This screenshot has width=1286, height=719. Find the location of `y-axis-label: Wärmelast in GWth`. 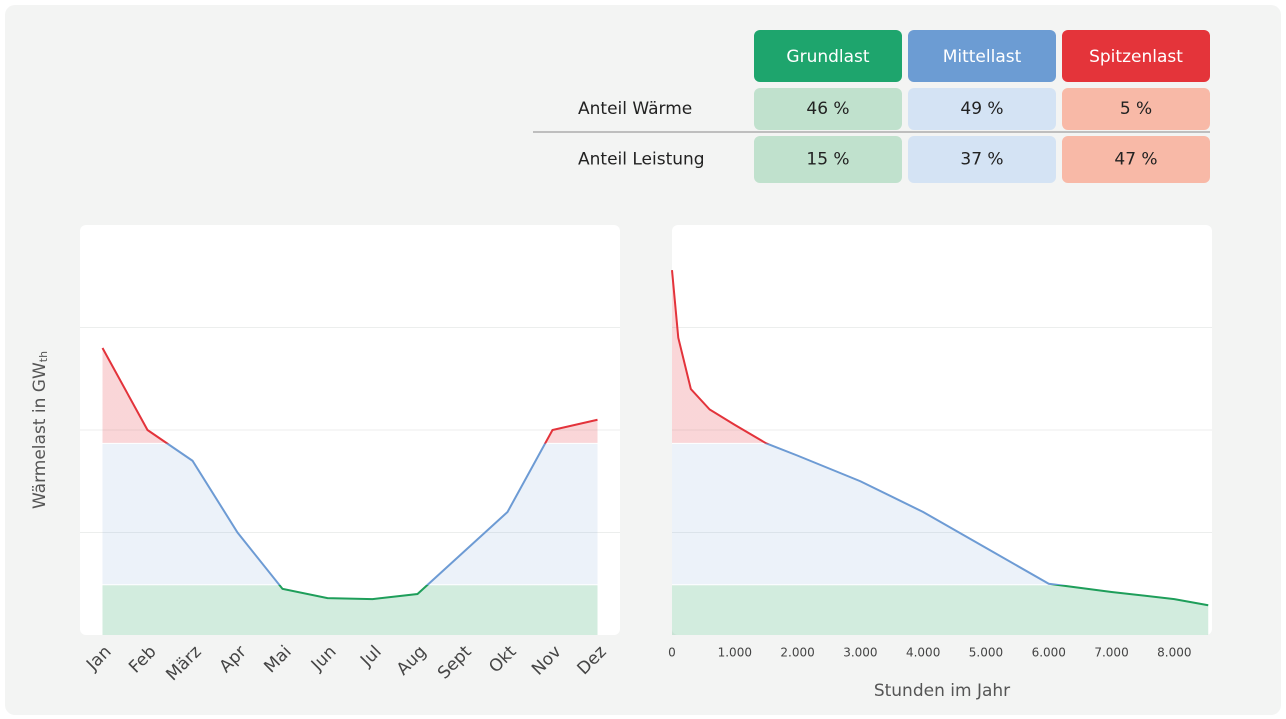

y-axis-label: Wärmelast in GWth is located at coordinates (40, 430).